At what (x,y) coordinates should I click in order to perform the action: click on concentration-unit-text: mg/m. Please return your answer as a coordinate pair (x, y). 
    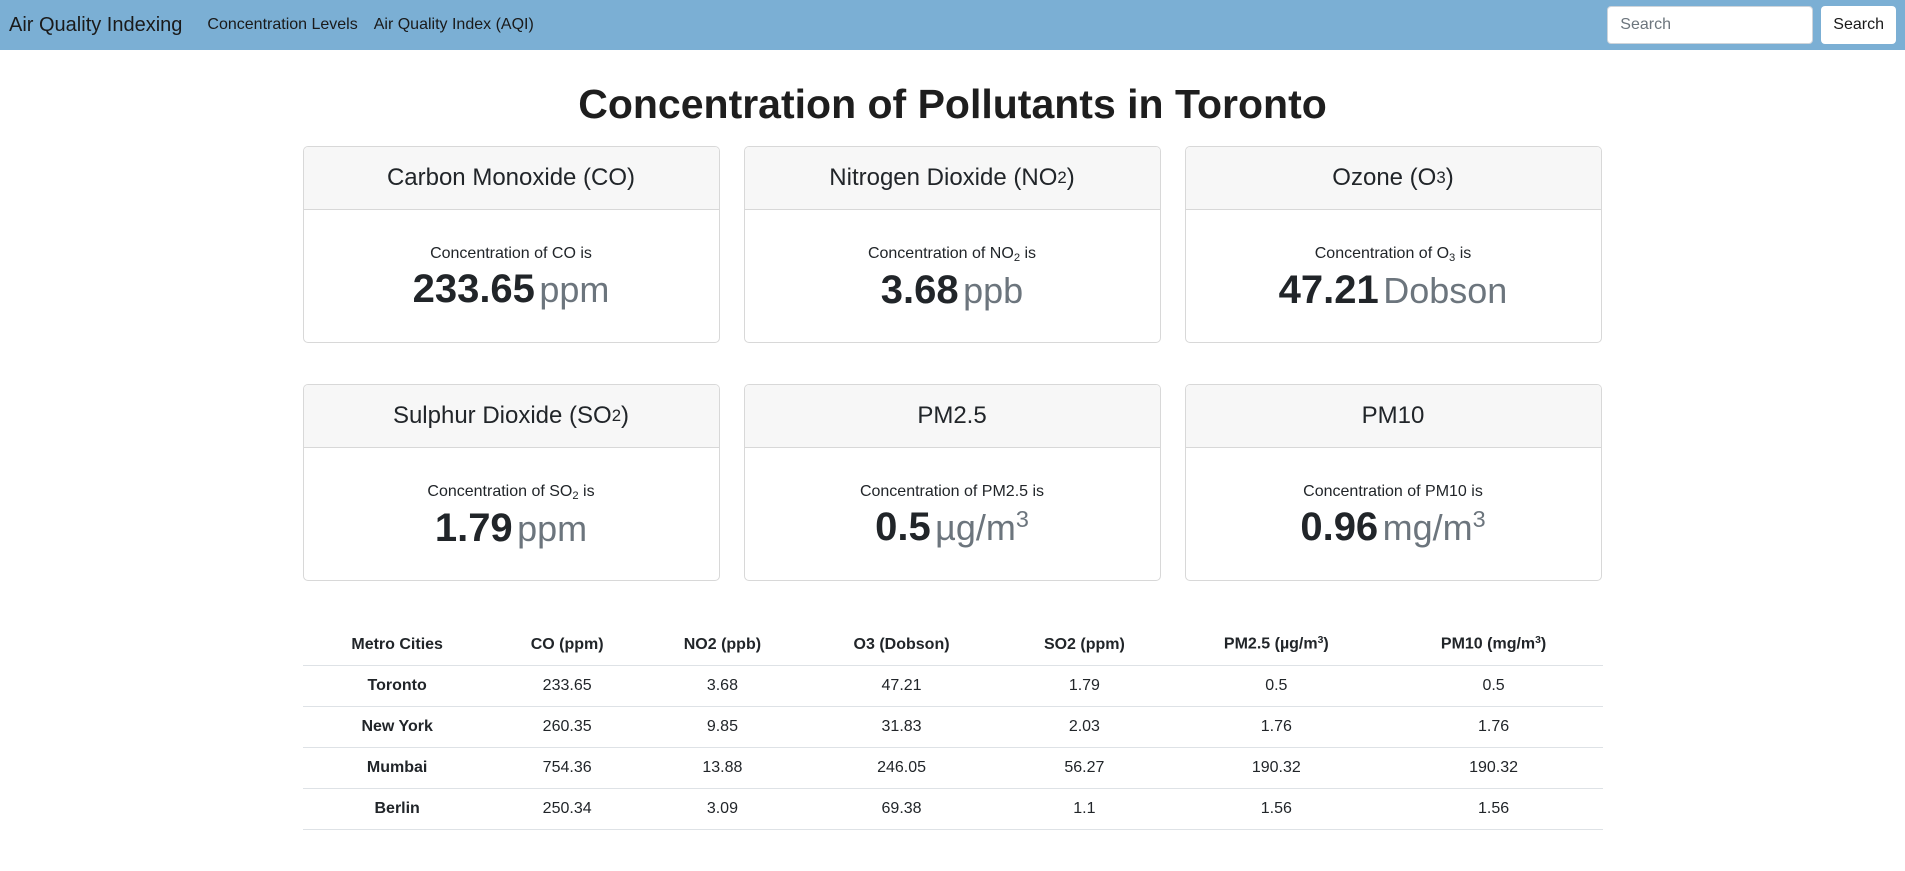
    Looking at the image, I should click on (1427, 527).